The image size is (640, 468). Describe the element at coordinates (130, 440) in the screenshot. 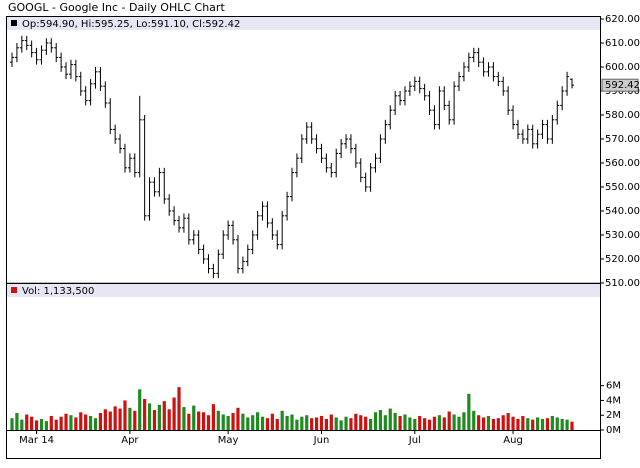

I see `x-tick-label: Apr` at that location.